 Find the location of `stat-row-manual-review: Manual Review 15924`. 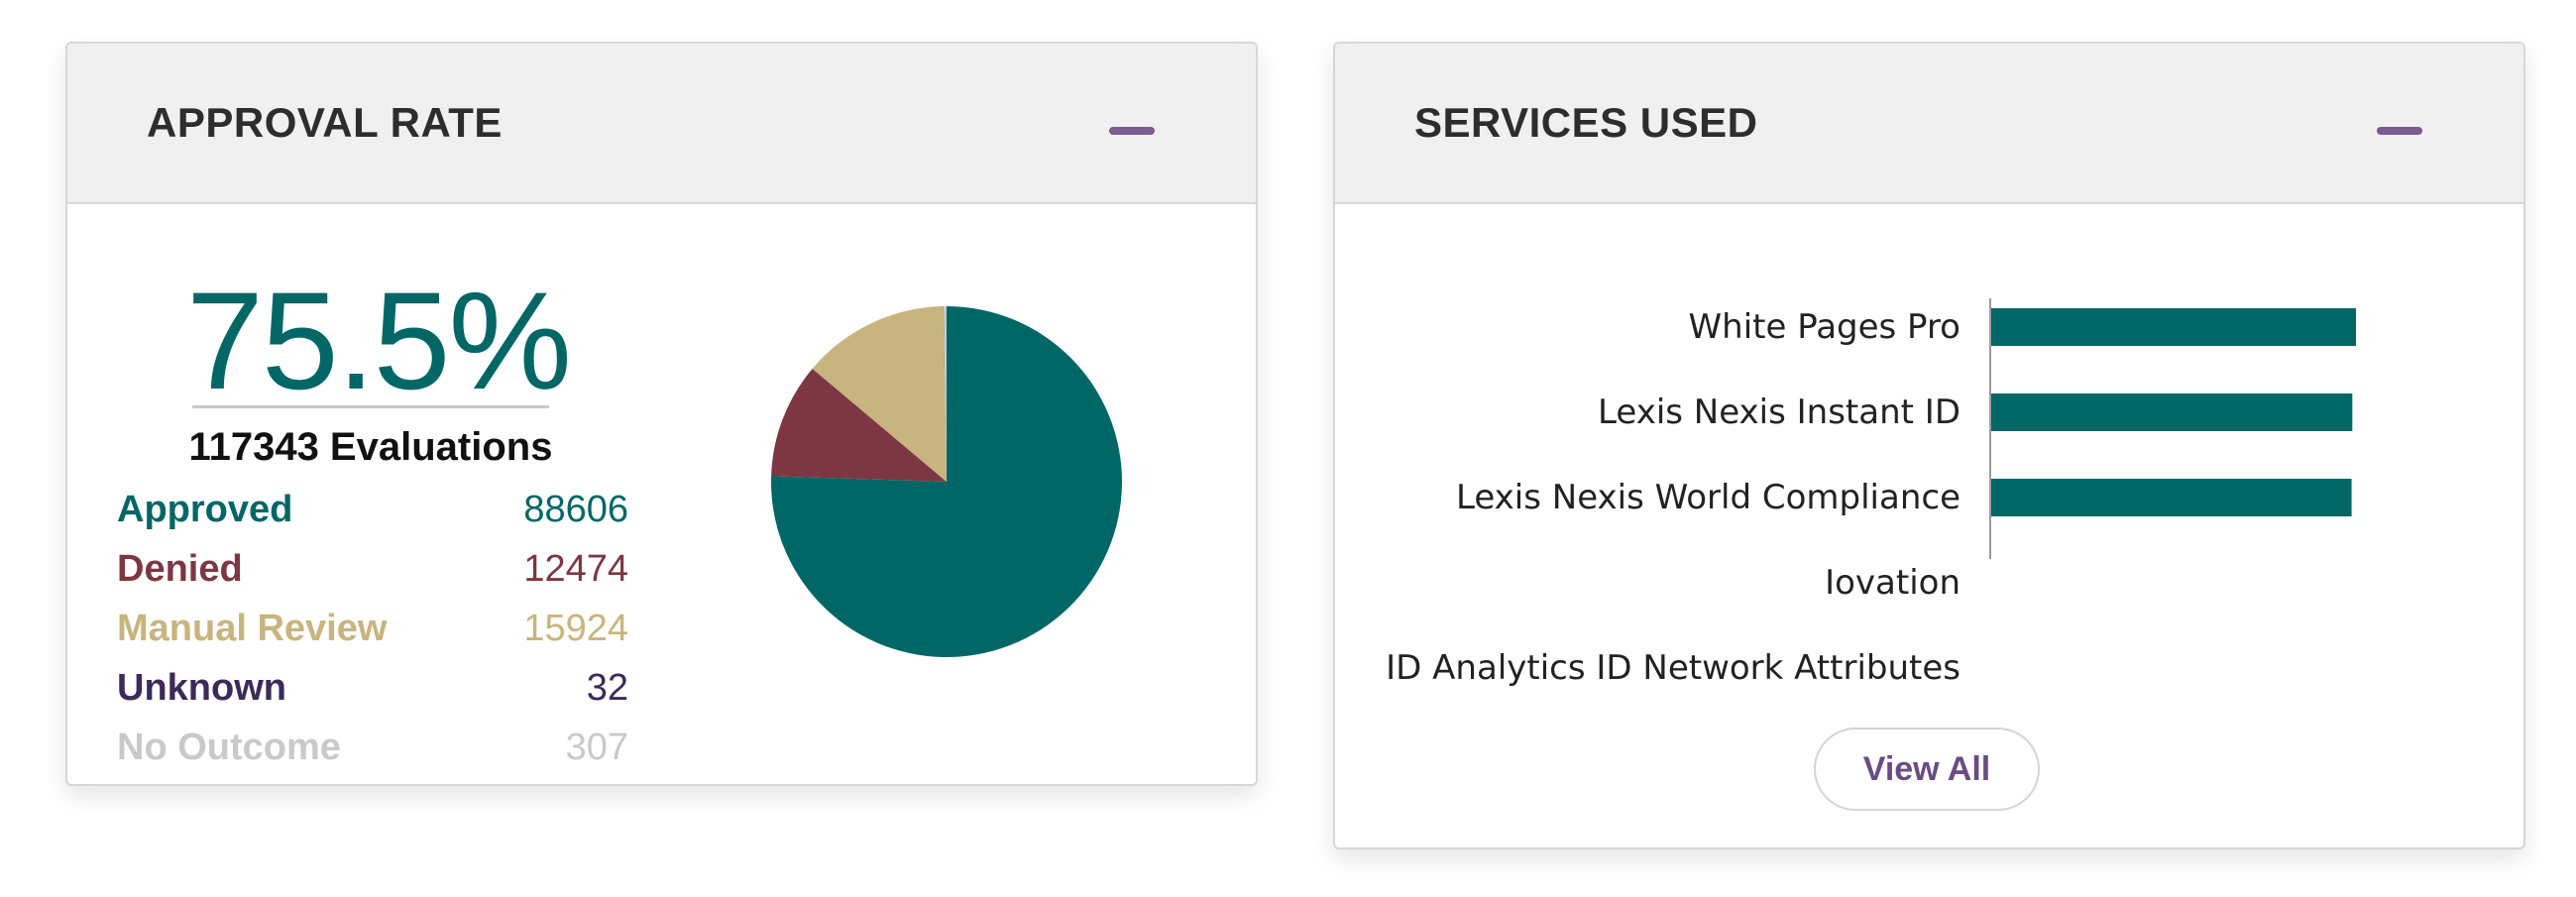

stat-row-manual-review: Manual Review 15924 is located at coordinates (372, 628).